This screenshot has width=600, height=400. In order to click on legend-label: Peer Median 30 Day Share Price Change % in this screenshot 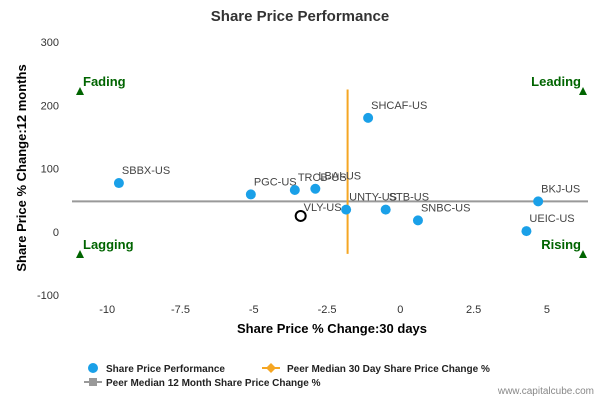, I will do `click(388, 369)`.